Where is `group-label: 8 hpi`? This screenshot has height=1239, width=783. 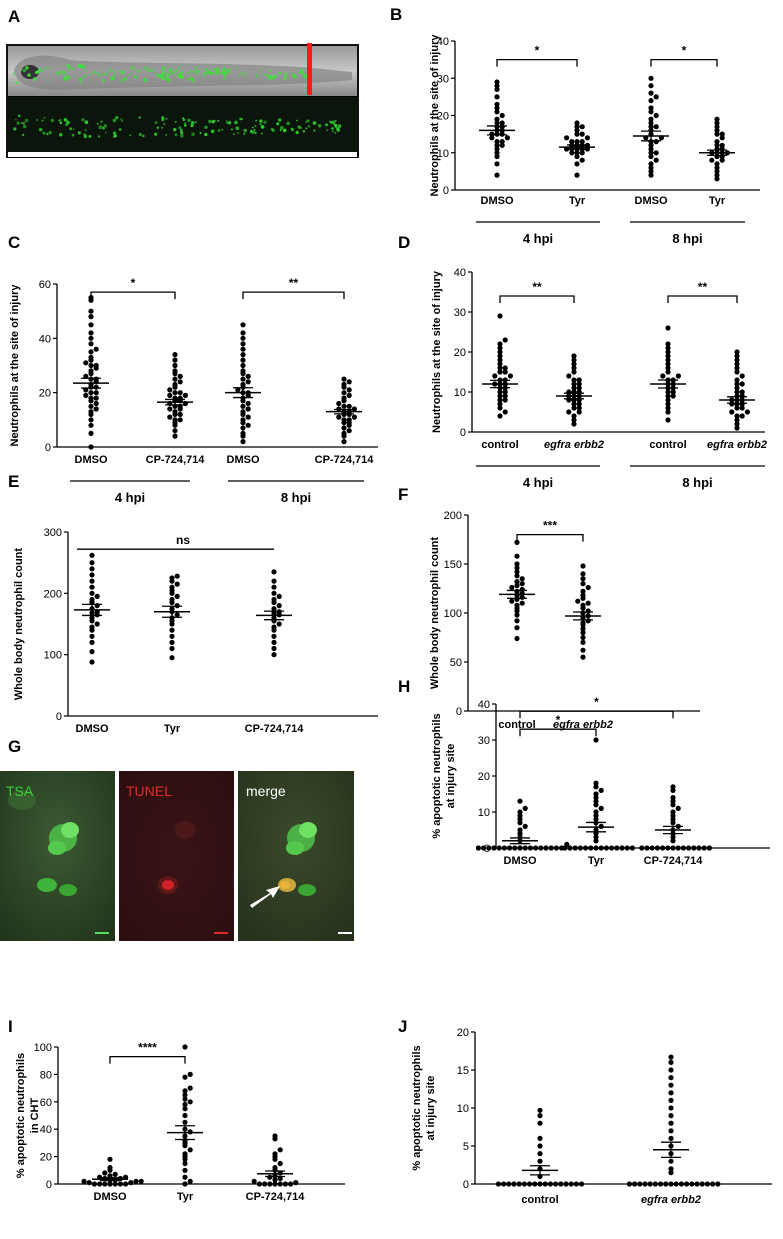
group-label: 8 hpi is located at coordinates (697, 482).